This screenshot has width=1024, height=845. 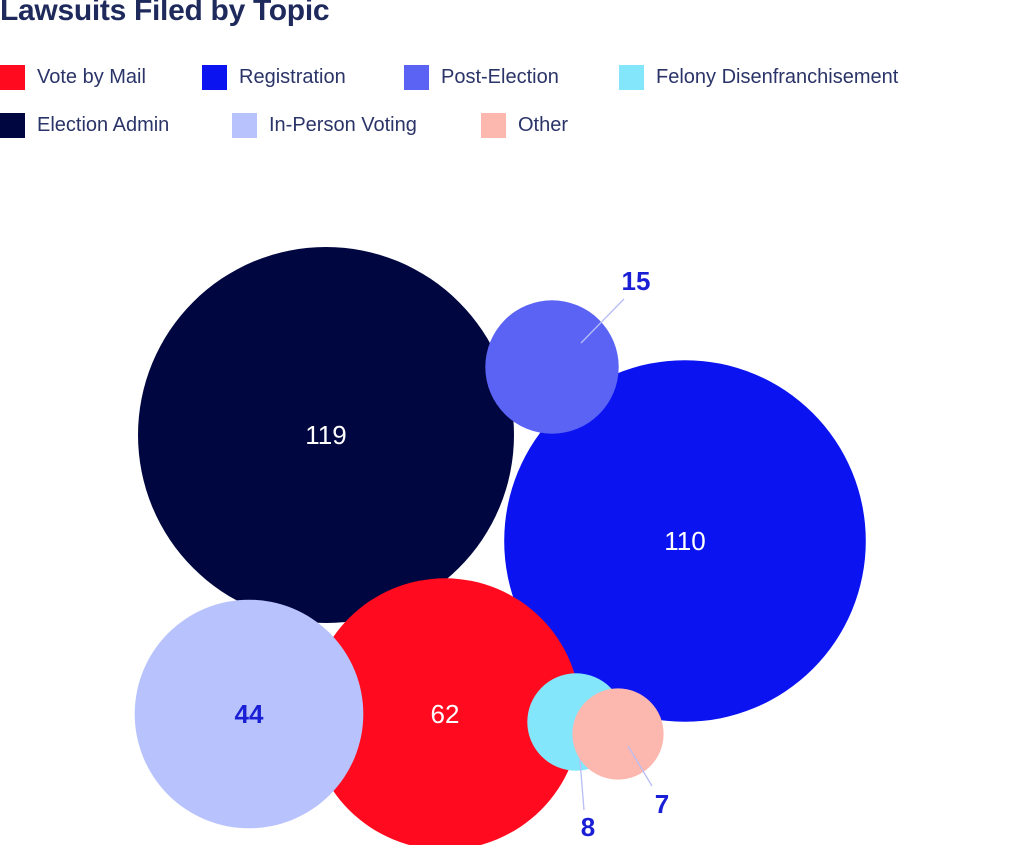 I want to click on legend-label: Felony Disenfranchisement, so click(x=777, y=76).